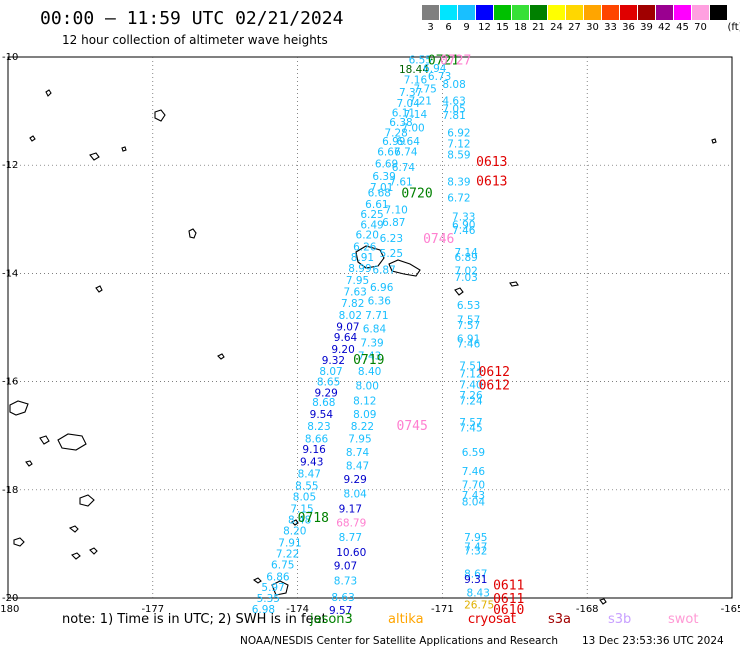  Describe the element at coordinates (416, 115) in the screenshot. I see `wave-height-label: 7.14` at that location.